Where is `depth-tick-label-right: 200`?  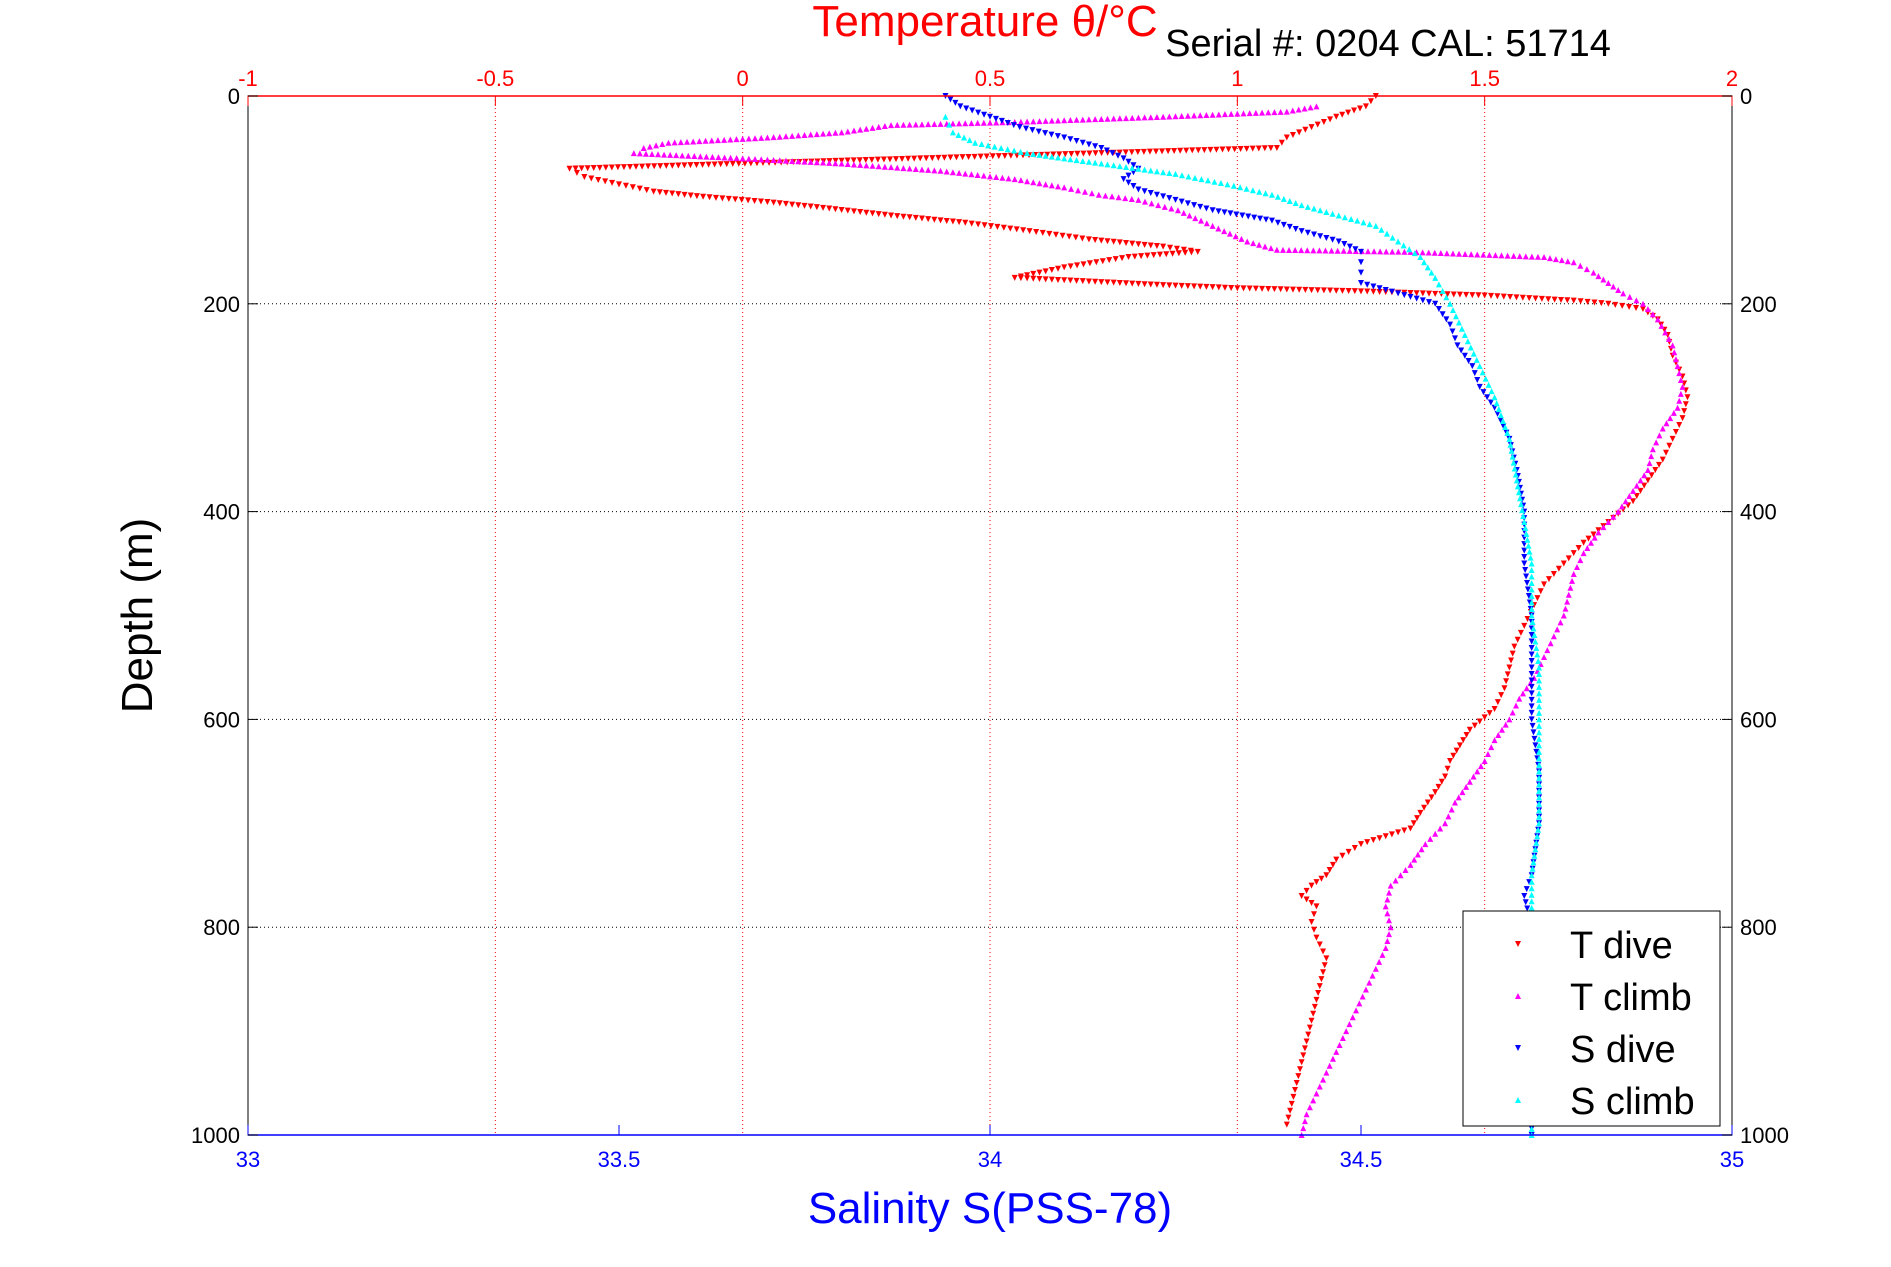 depth-tick-label-right: 200 is located at coordinates (1758, 304).